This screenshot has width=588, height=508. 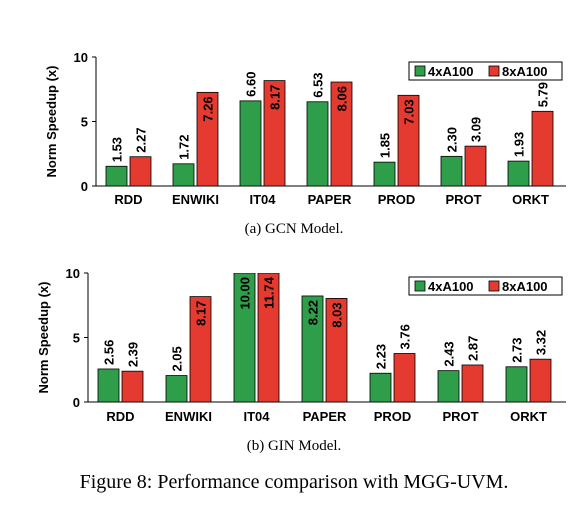 What do you see at coordinates (251, 84) in the screenshot?
I see `data-label: 6.60` at bounding box center [251, 84].